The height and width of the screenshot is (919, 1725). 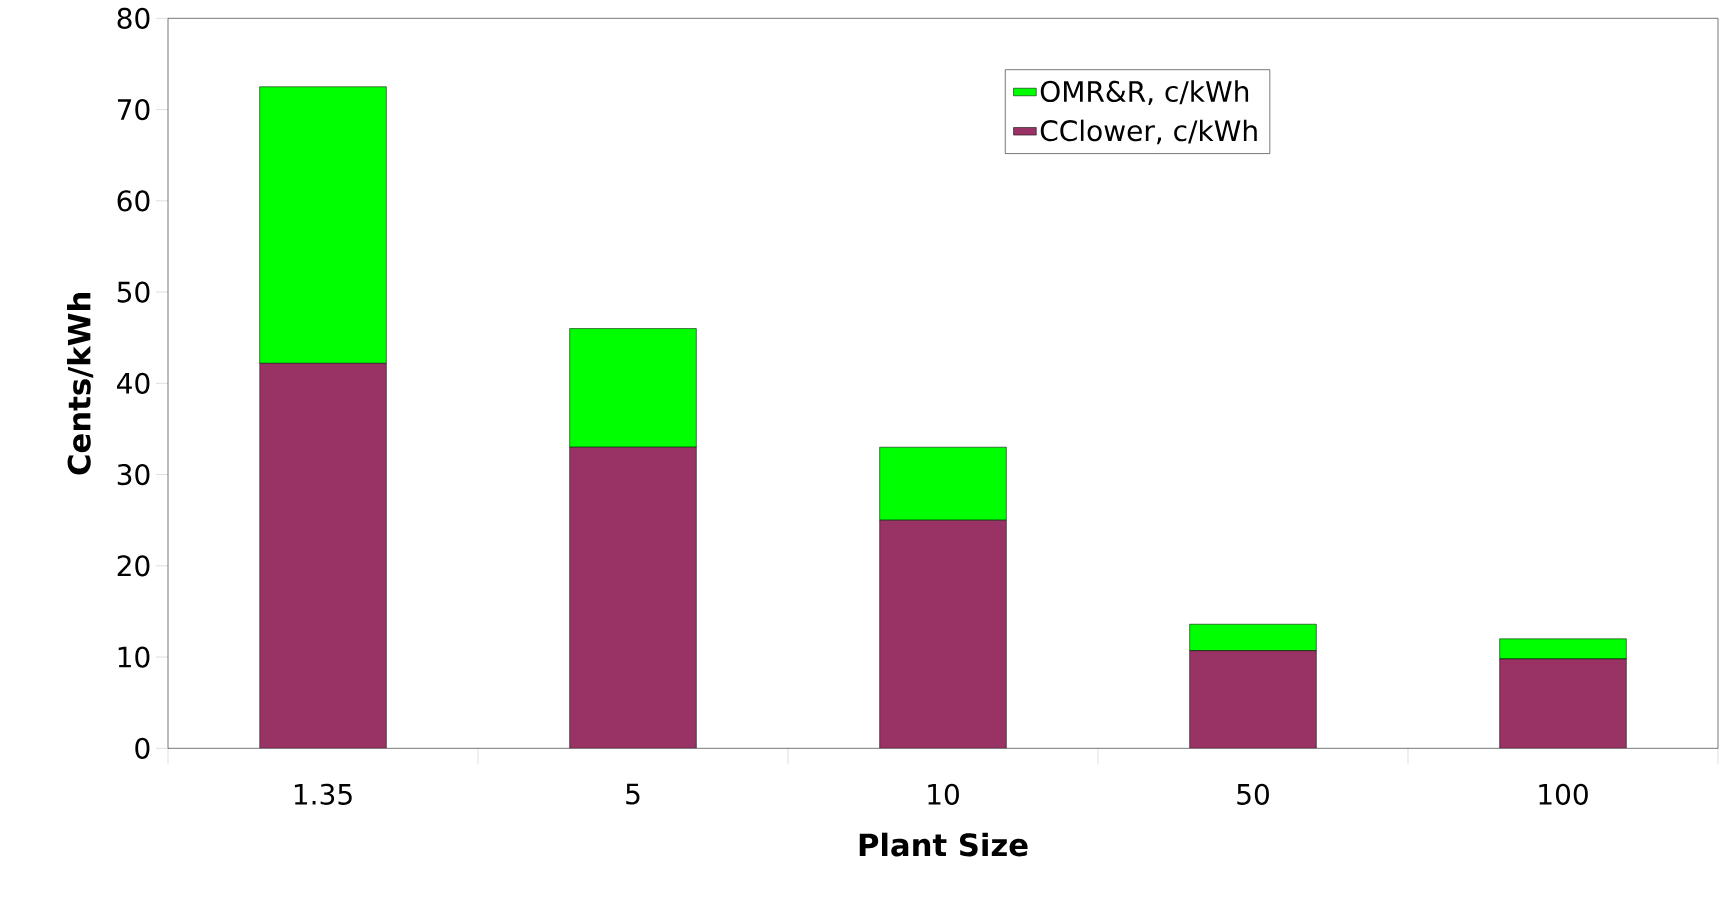 I want to click on y-tick-label: 80, so click(x=133, y=18).